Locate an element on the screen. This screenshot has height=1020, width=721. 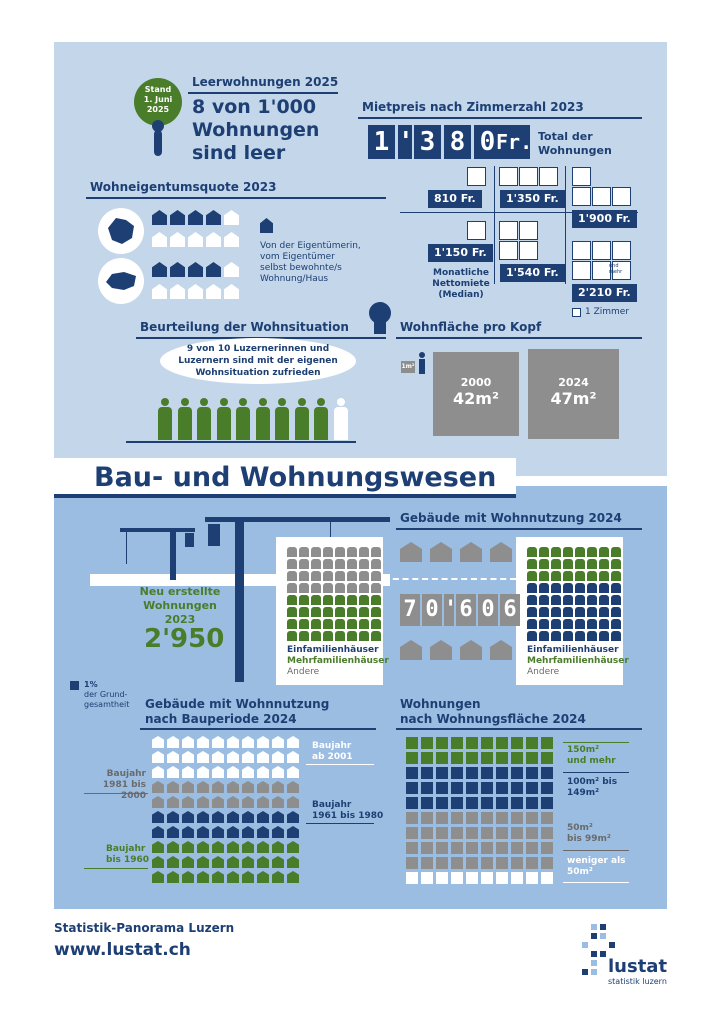
area-box-2024: 2024 47m² is located at coordinates (573, 394).